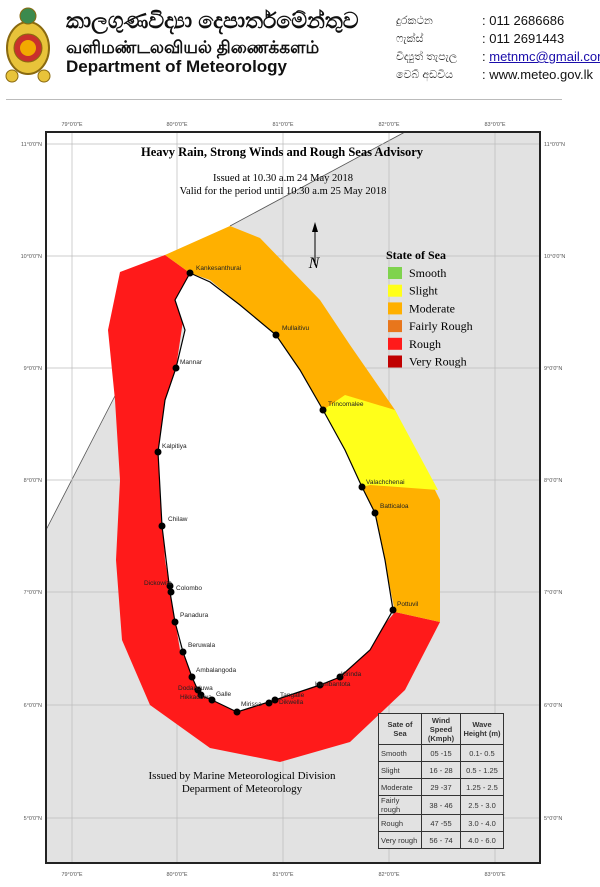 This screenshot has height=887, width=600. Describe the element at coordinates (189, 588) in the screenshot. I see `city-label: Colombo` at that location.